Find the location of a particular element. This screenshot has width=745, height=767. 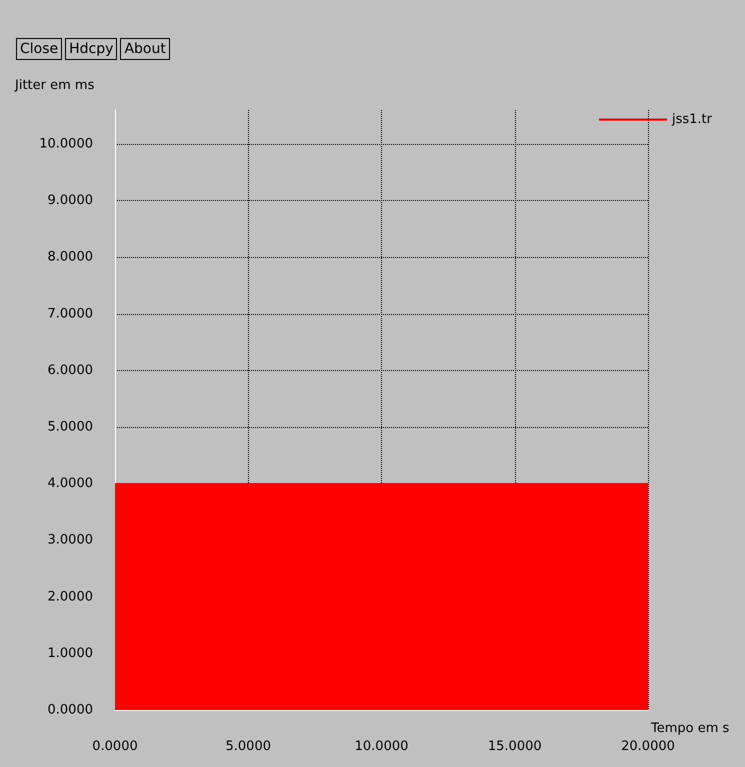

y-tick-label: 4.0000 is located at coordinates (70, 484).